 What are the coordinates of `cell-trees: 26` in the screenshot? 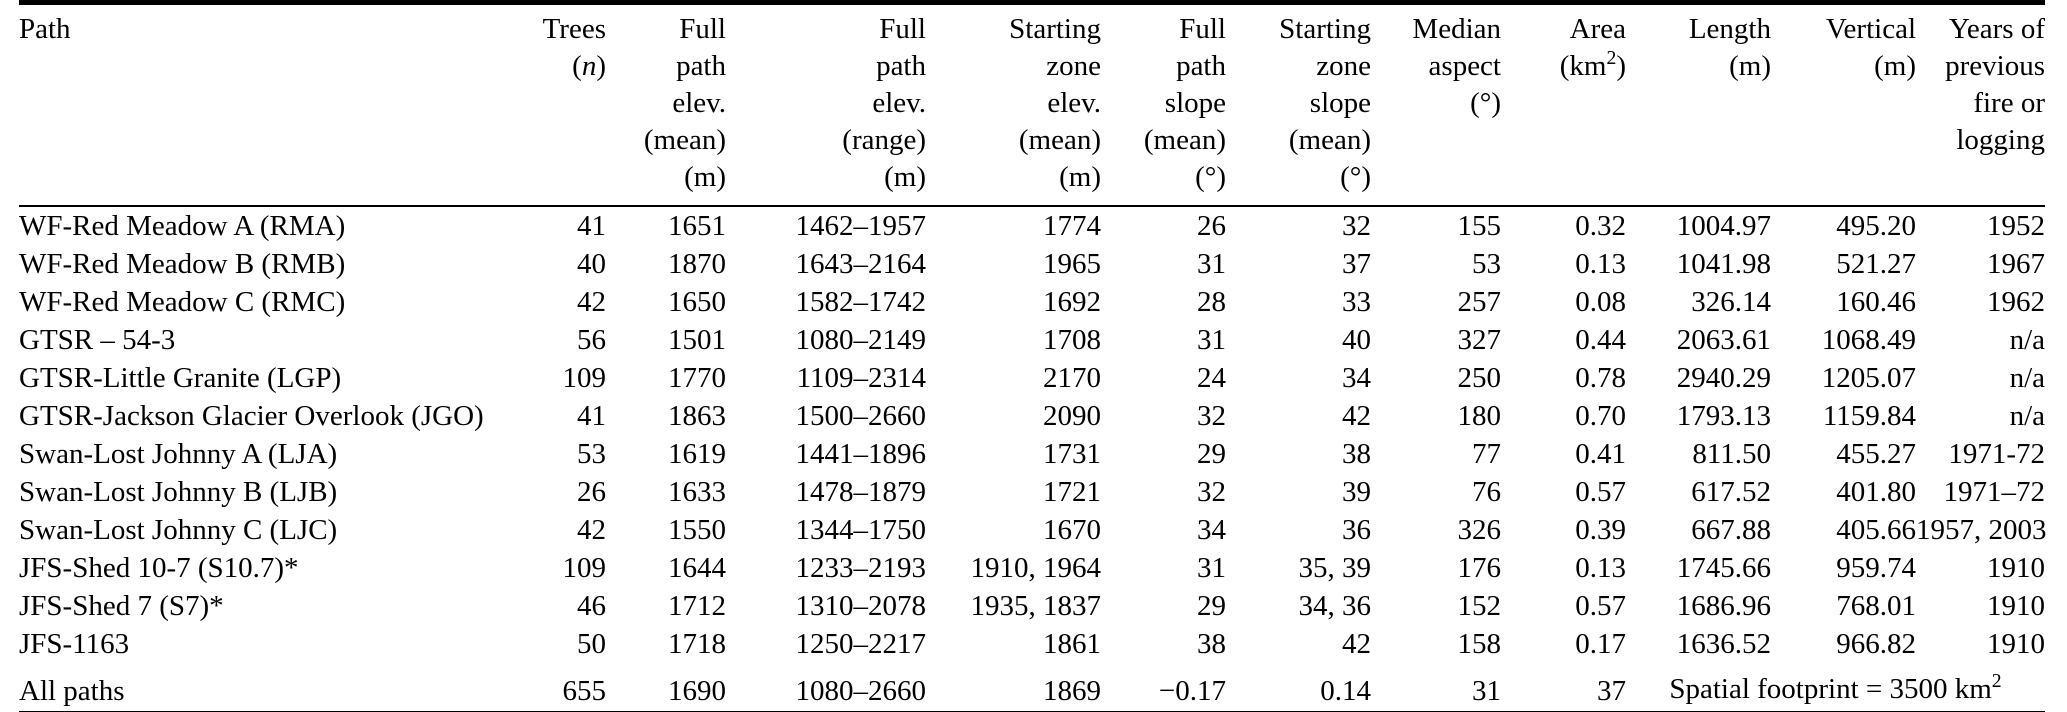 It's located at (591, 492).